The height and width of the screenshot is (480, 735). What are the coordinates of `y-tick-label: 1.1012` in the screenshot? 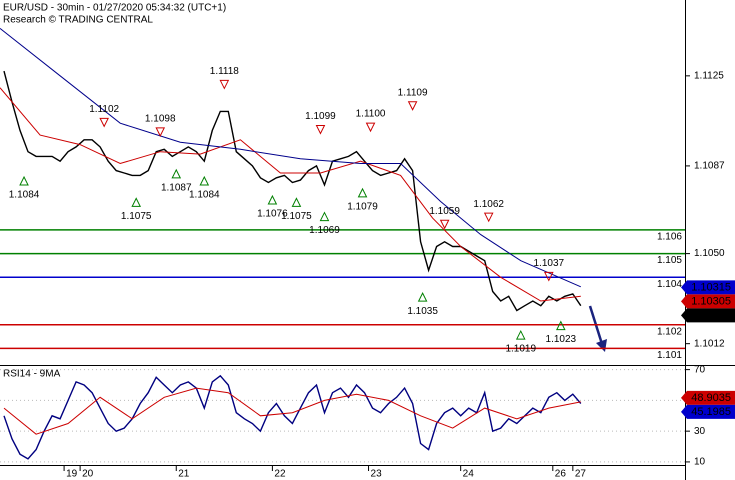 It's located at (709, 343).